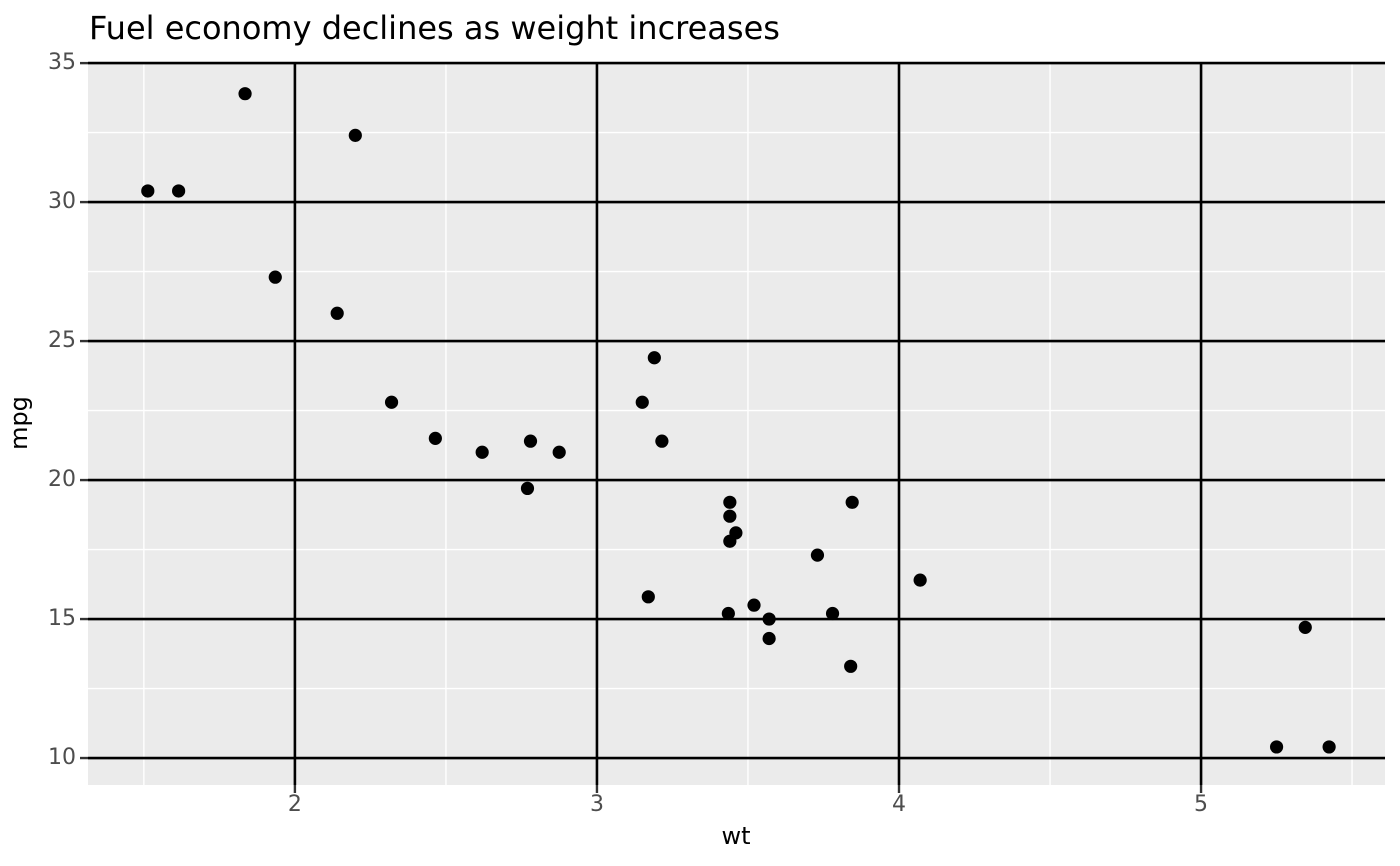 Image resolution: width=1400 pixels, height=866 pixels. I want to click on x-tick-label: 5, so click(1201, 804).